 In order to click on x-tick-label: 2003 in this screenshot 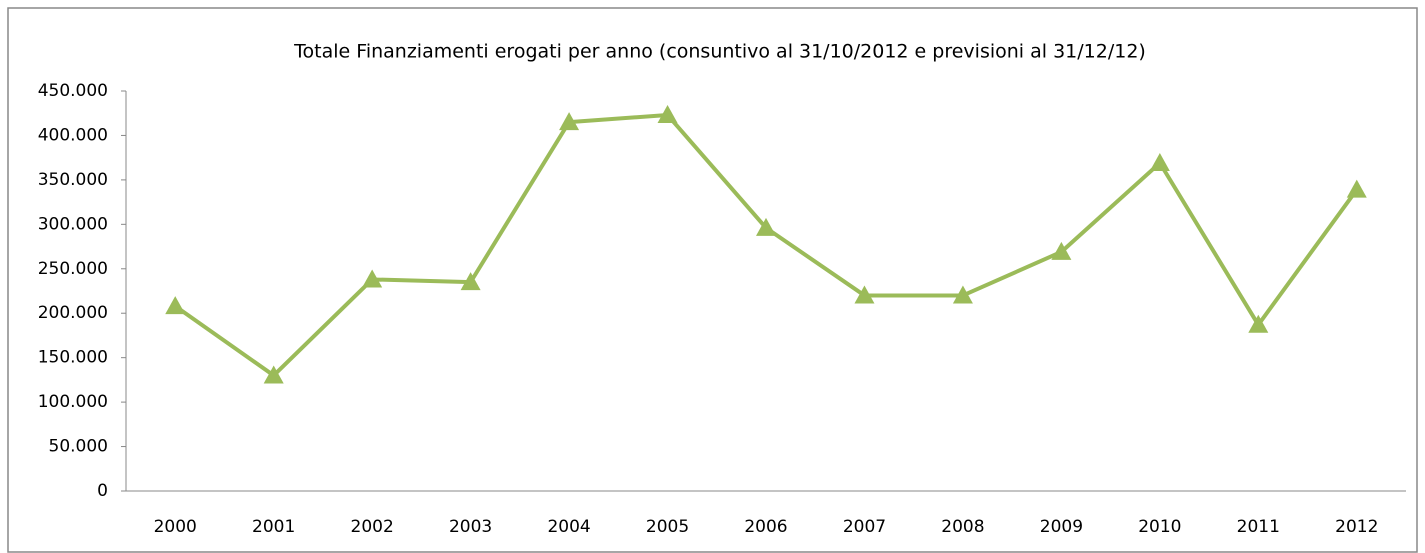, I will do `click(470, 527)`.